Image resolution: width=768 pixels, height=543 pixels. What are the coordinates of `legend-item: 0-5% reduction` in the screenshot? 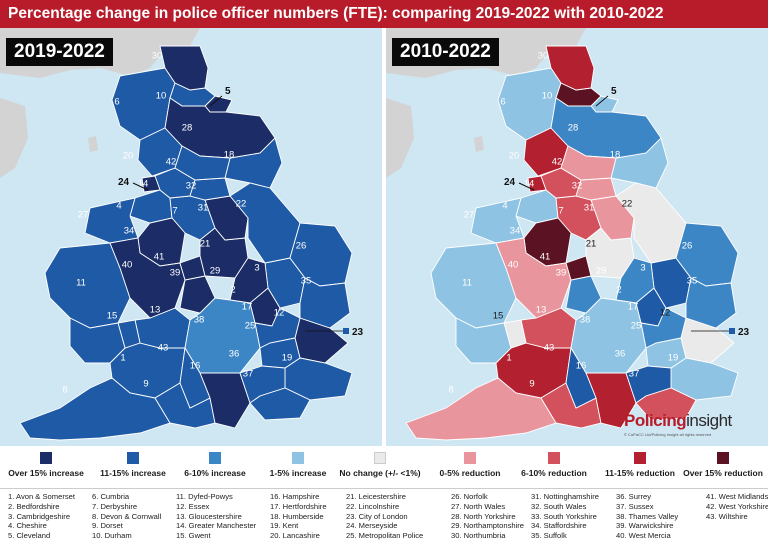 It's located at (470, 467).